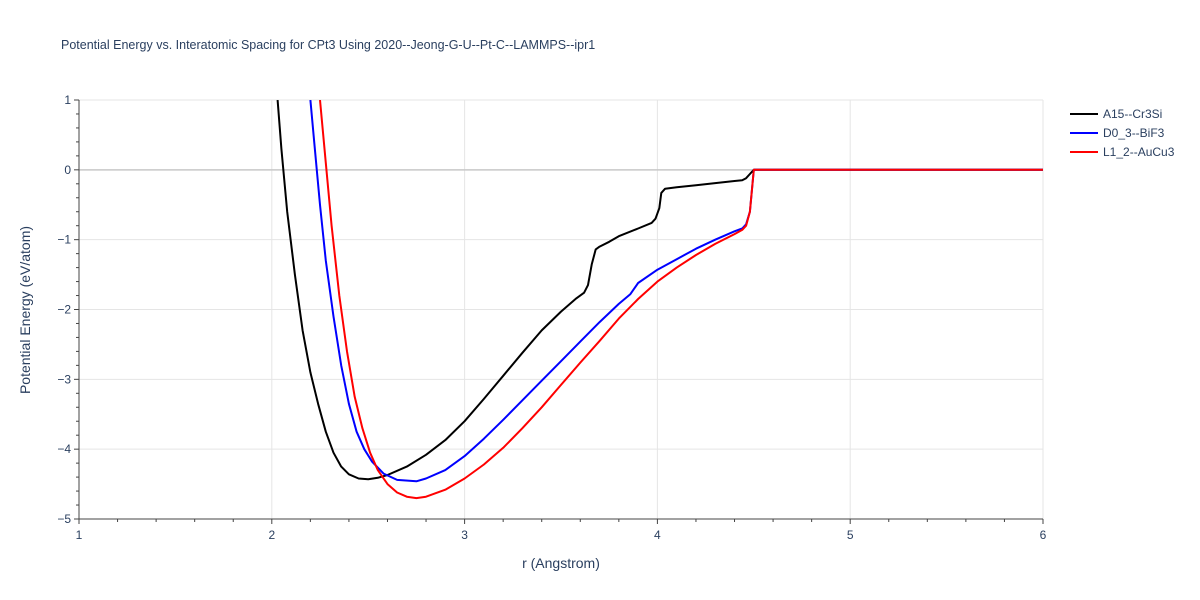  What do you see at coordinates (271, 535) in the screenshot?
I see `x-tick-label: 2` at bounding box center [271, 535].